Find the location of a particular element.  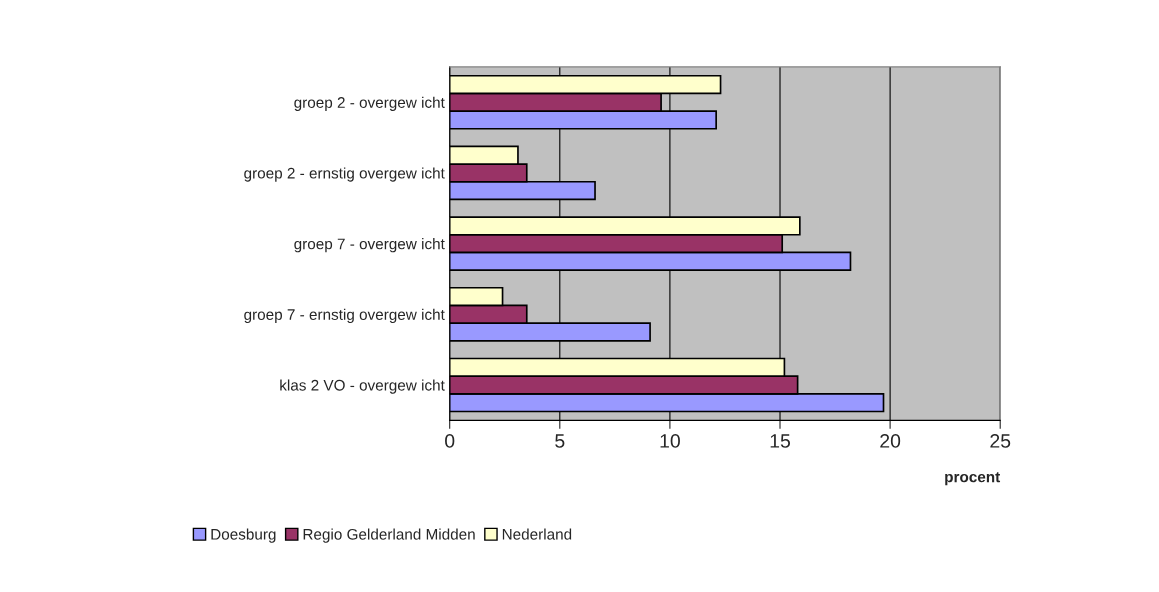

y-tick-label: klas 2 VO - overgew icht is located at coordinates (362, 386).